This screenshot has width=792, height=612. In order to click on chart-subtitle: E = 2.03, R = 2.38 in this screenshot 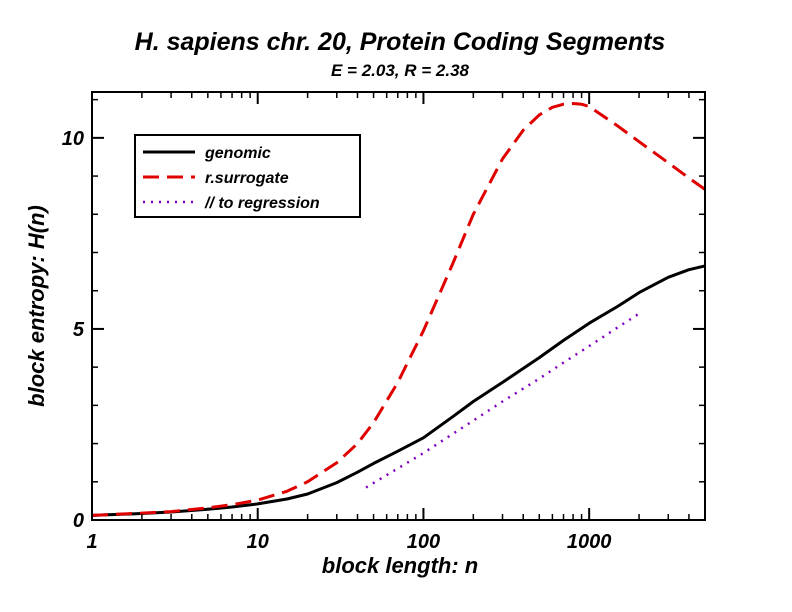, I will do `click(400, 70)`.